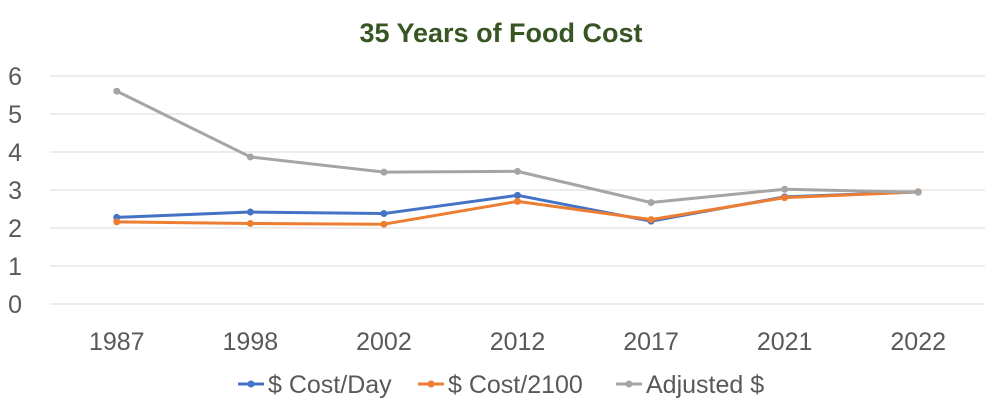 Image resolution: width=1002 pixels, height=415 pixels. I want to click on y-tick-label-5: 5, so click(15, 115).